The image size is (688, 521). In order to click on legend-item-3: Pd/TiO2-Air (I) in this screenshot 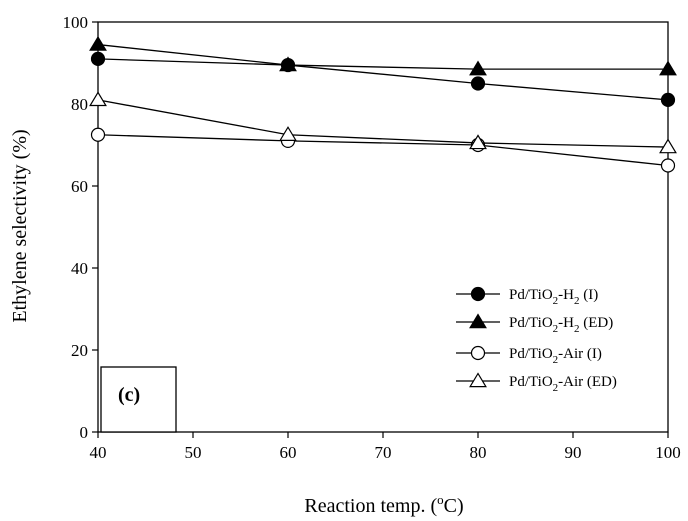, I will do `click(529, 355)`.